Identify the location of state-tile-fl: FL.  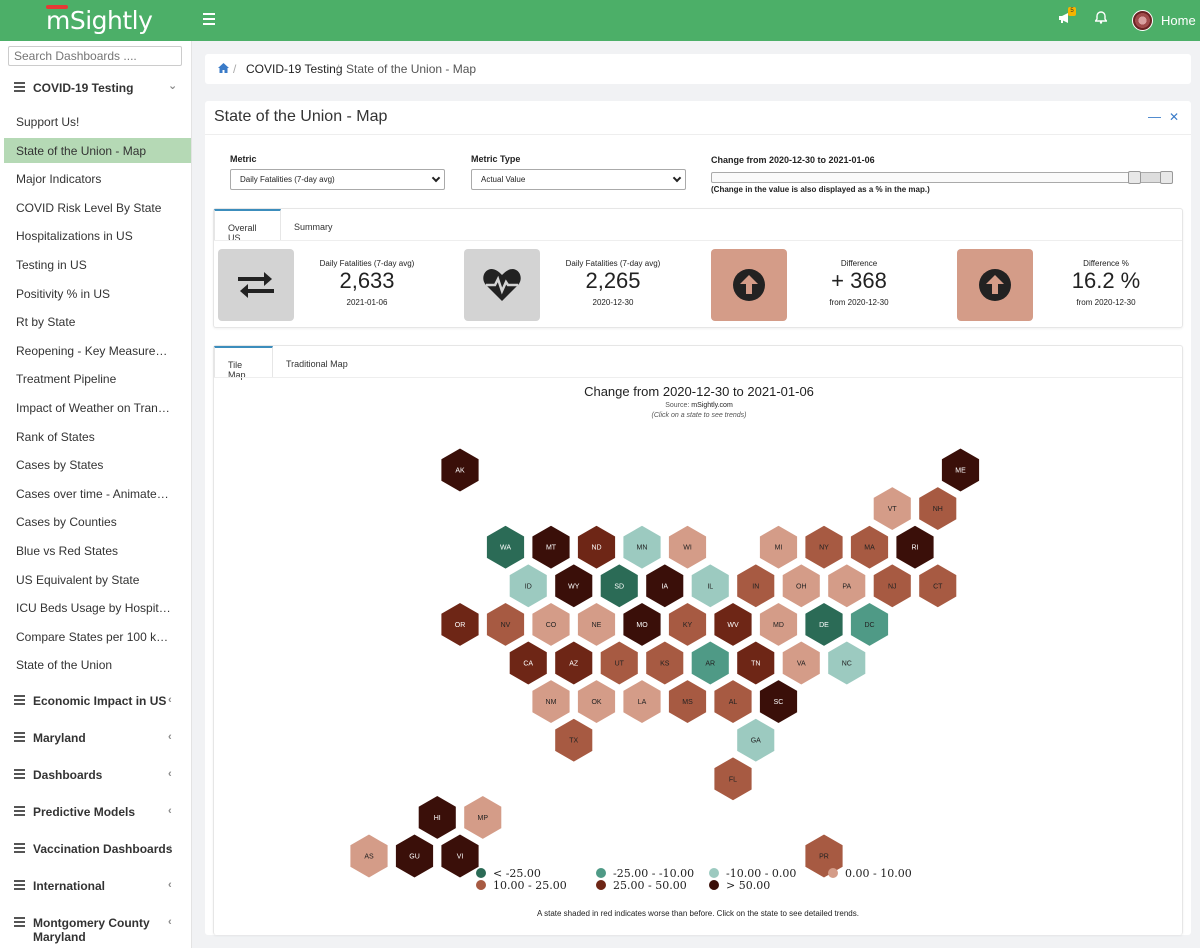
(733, 779).